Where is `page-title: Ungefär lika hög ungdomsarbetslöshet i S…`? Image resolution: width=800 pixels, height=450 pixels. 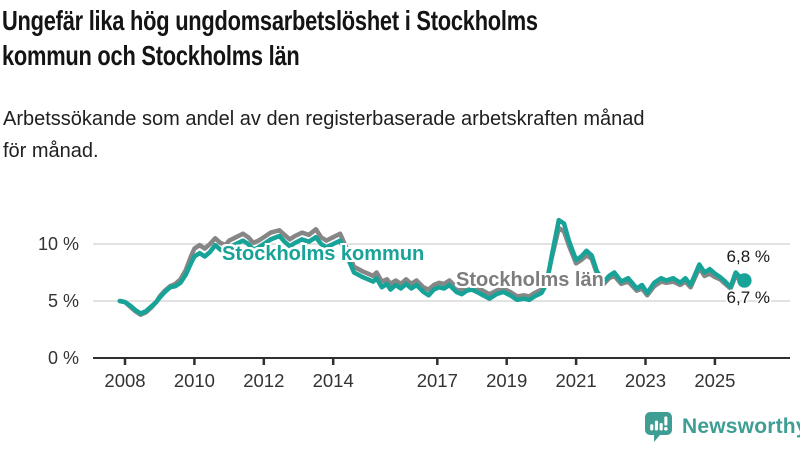
page-title: Ungefär lika hög ungdomsarbetslöshet i S… is located at coordinates (270, 38).